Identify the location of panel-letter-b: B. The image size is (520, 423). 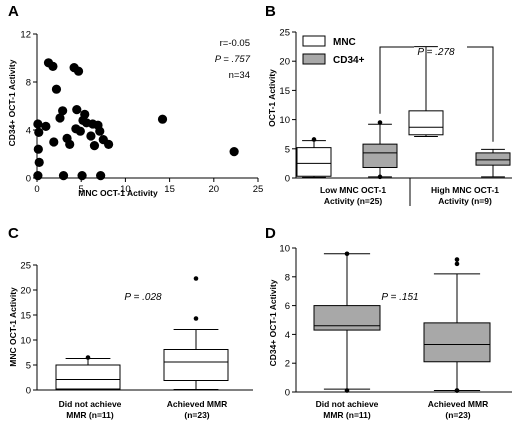
(270, 11).